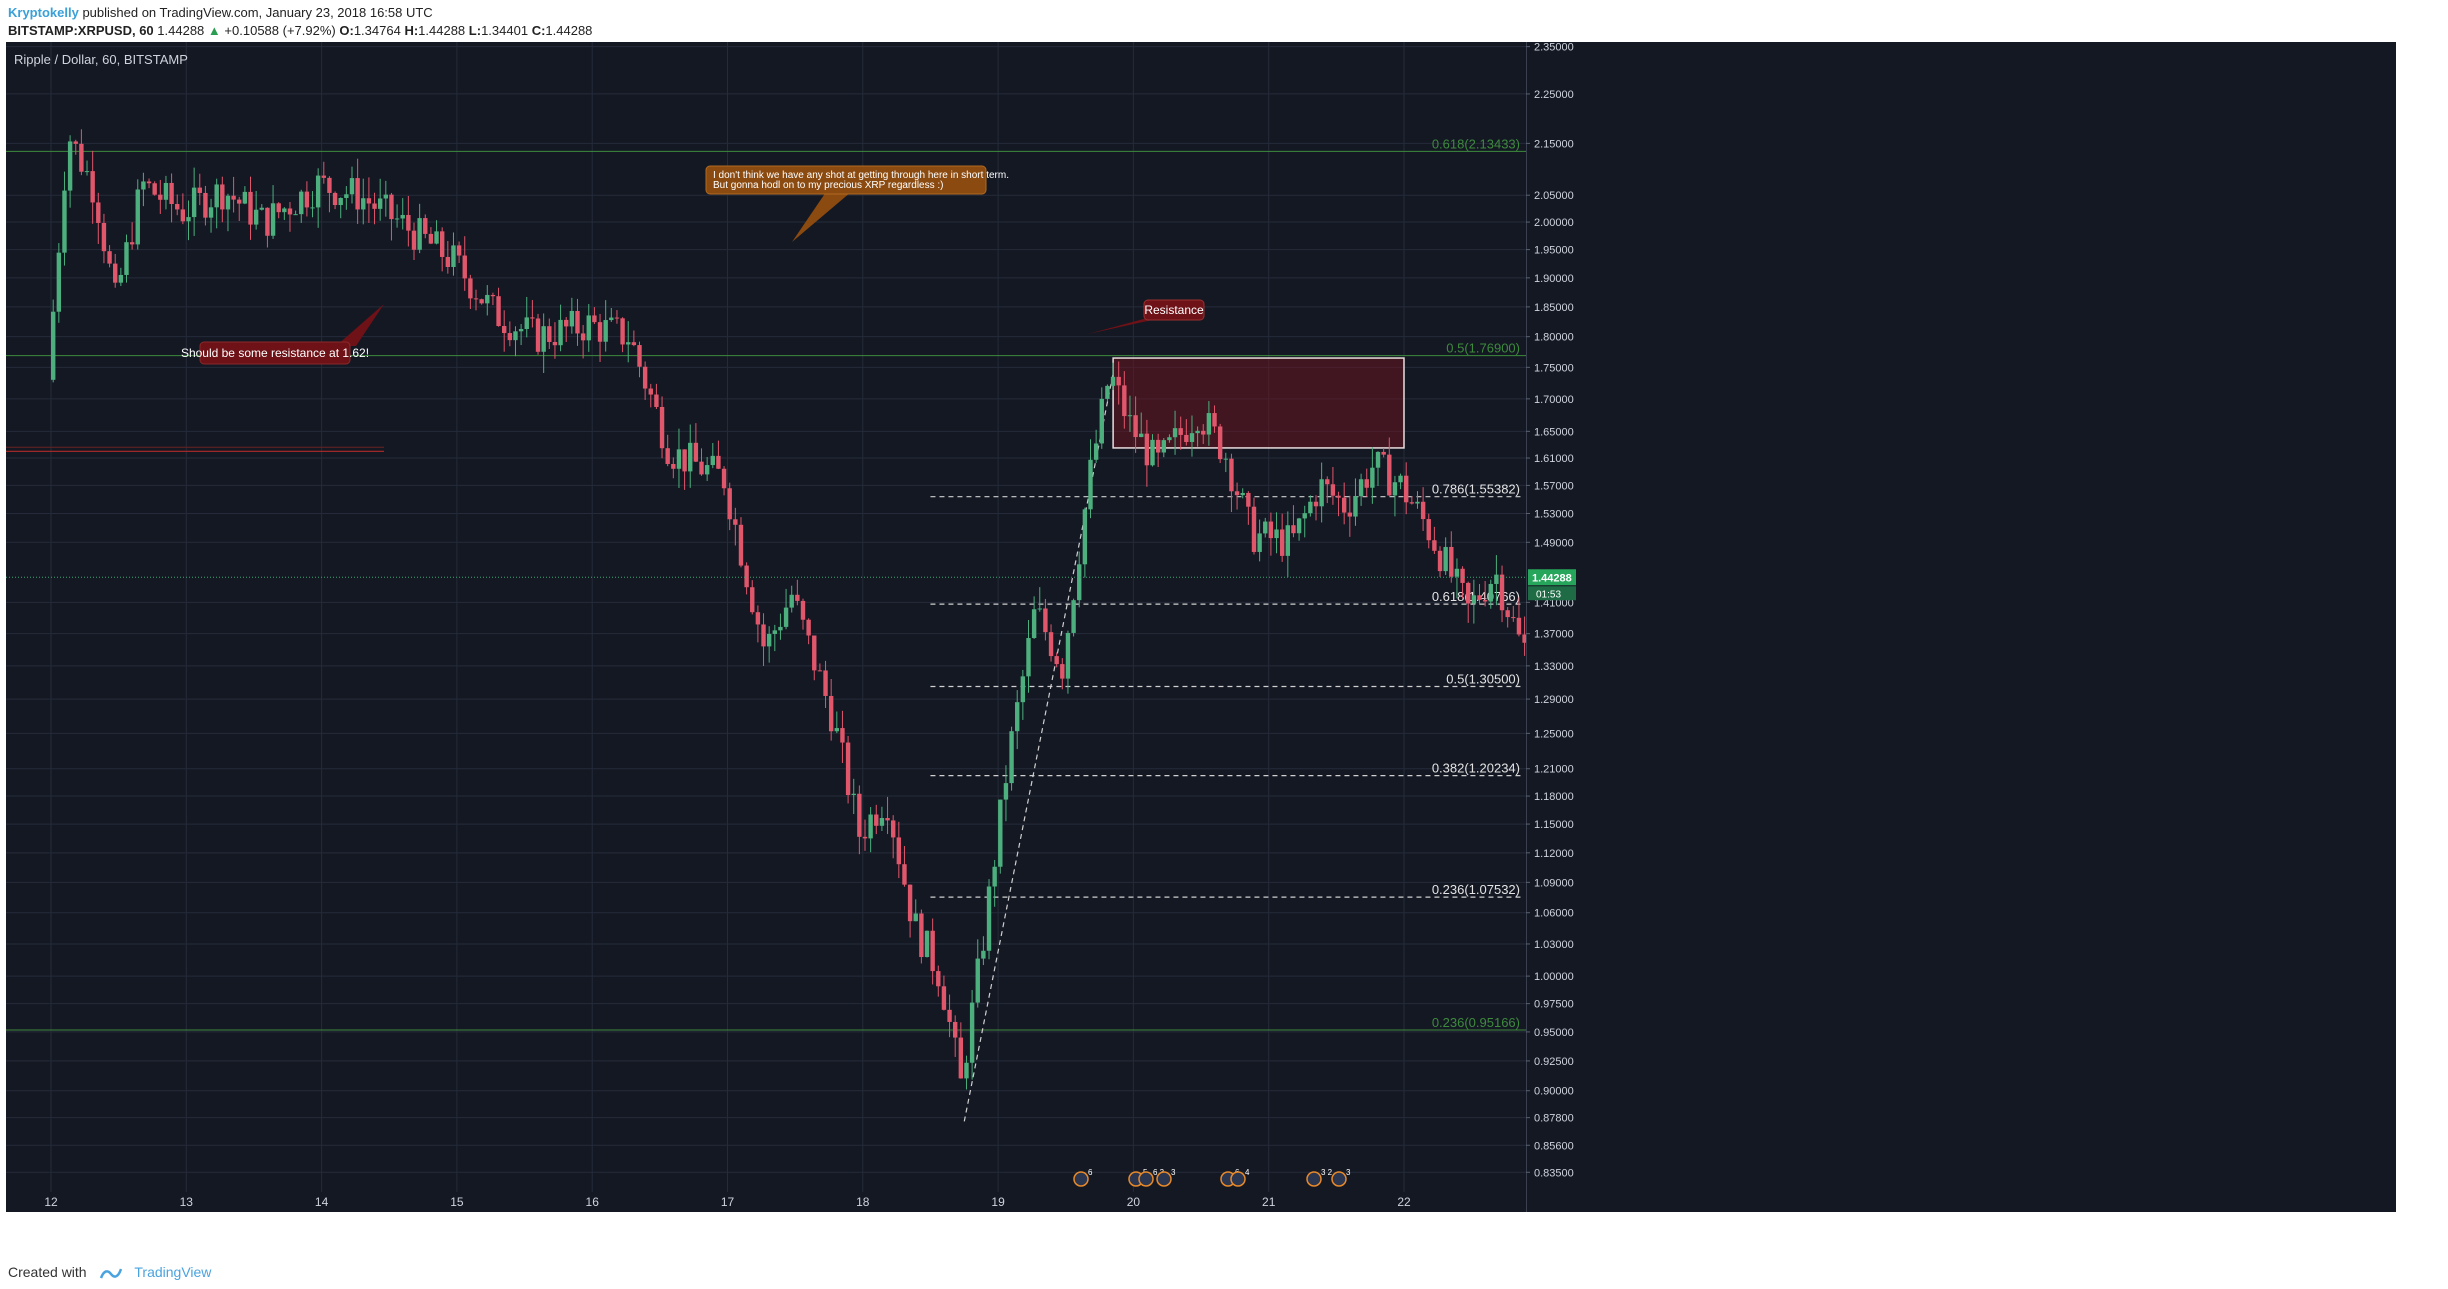 This screenshot has width=2448, height=1289. What do you see at coordinates (1476, 489) in the screenshot?
I see `fib-level-label: 0.786(1.55382)` at bounding box center [1476, 489].